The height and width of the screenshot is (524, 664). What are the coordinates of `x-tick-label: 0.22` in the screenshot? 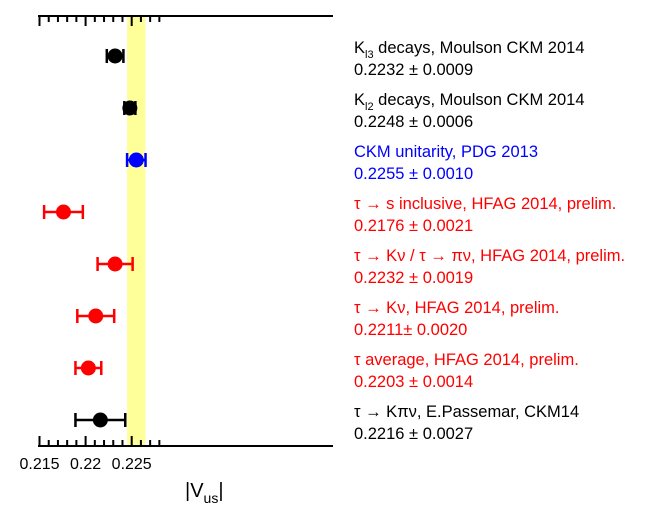 It's located at (86, 464).